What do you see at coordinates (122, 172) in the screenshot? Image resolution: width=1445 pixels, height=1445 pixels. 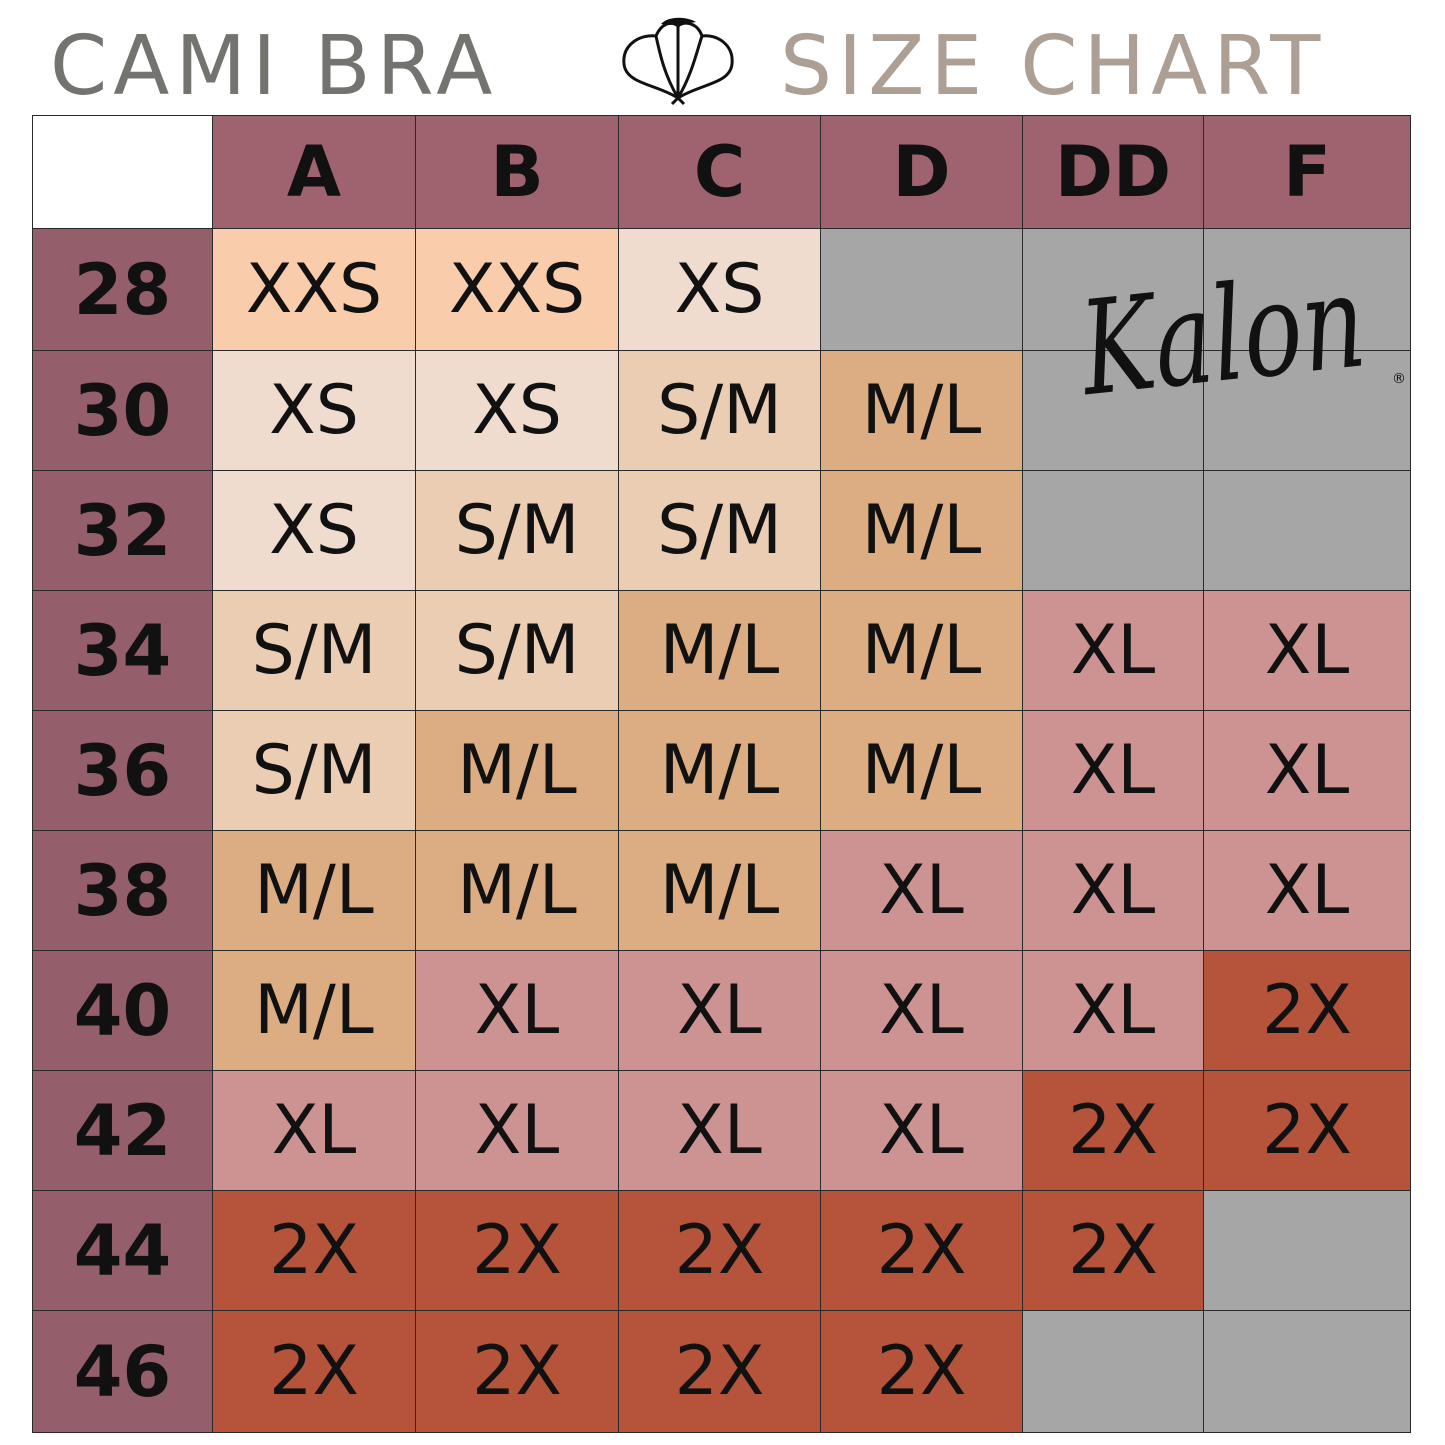 I see `corner-cell` at bounding box center [122, 172].